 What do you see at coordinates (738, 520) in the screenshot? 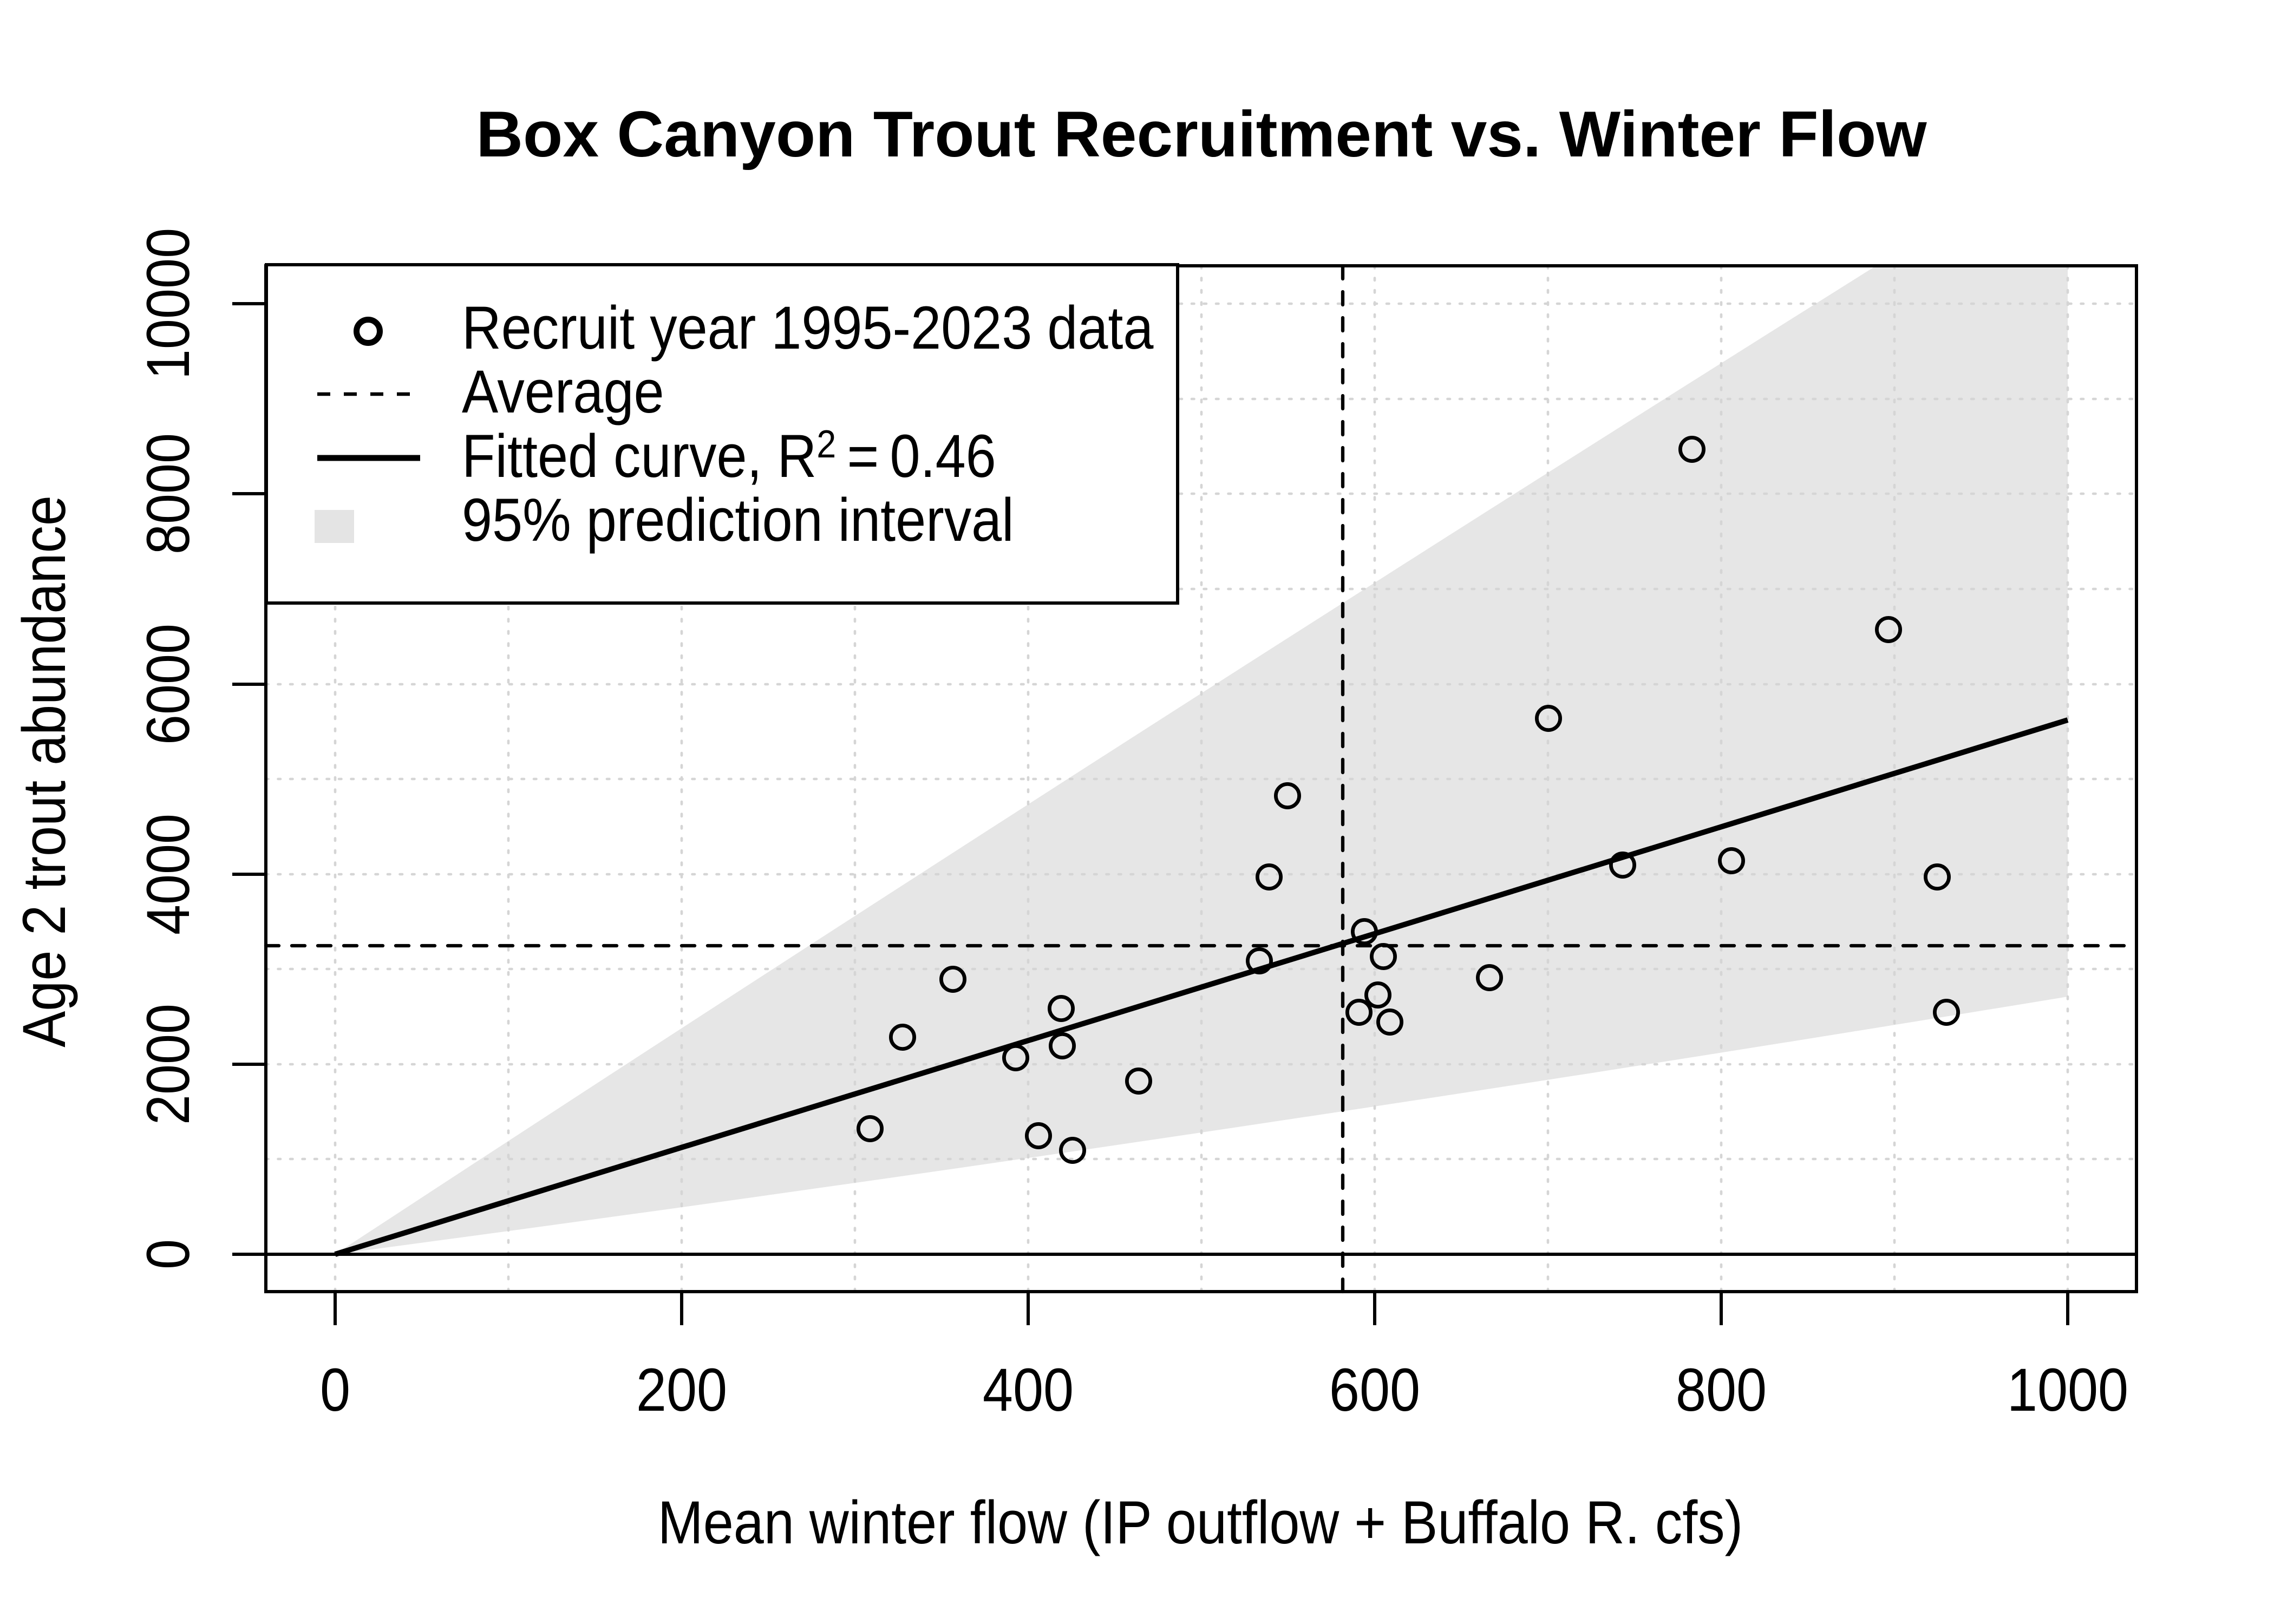
I see `svg-text: 95% prediction interval` at bounding box center [738, 520].